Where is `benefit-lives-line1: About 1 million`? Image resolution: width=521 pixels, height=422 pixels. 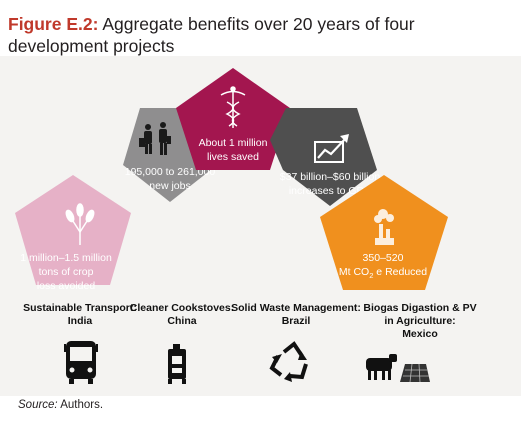
benefit-lives-line1: About 1 million is located at coordinates (233, 143).